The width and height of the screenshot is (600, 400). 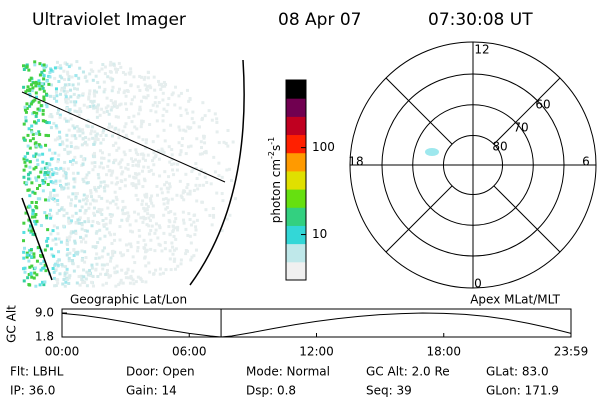 What do you see at coordinates (480, 20) in the screenshot?
I see `time: 07:30:08 UT` at bounding box center [480, 20].